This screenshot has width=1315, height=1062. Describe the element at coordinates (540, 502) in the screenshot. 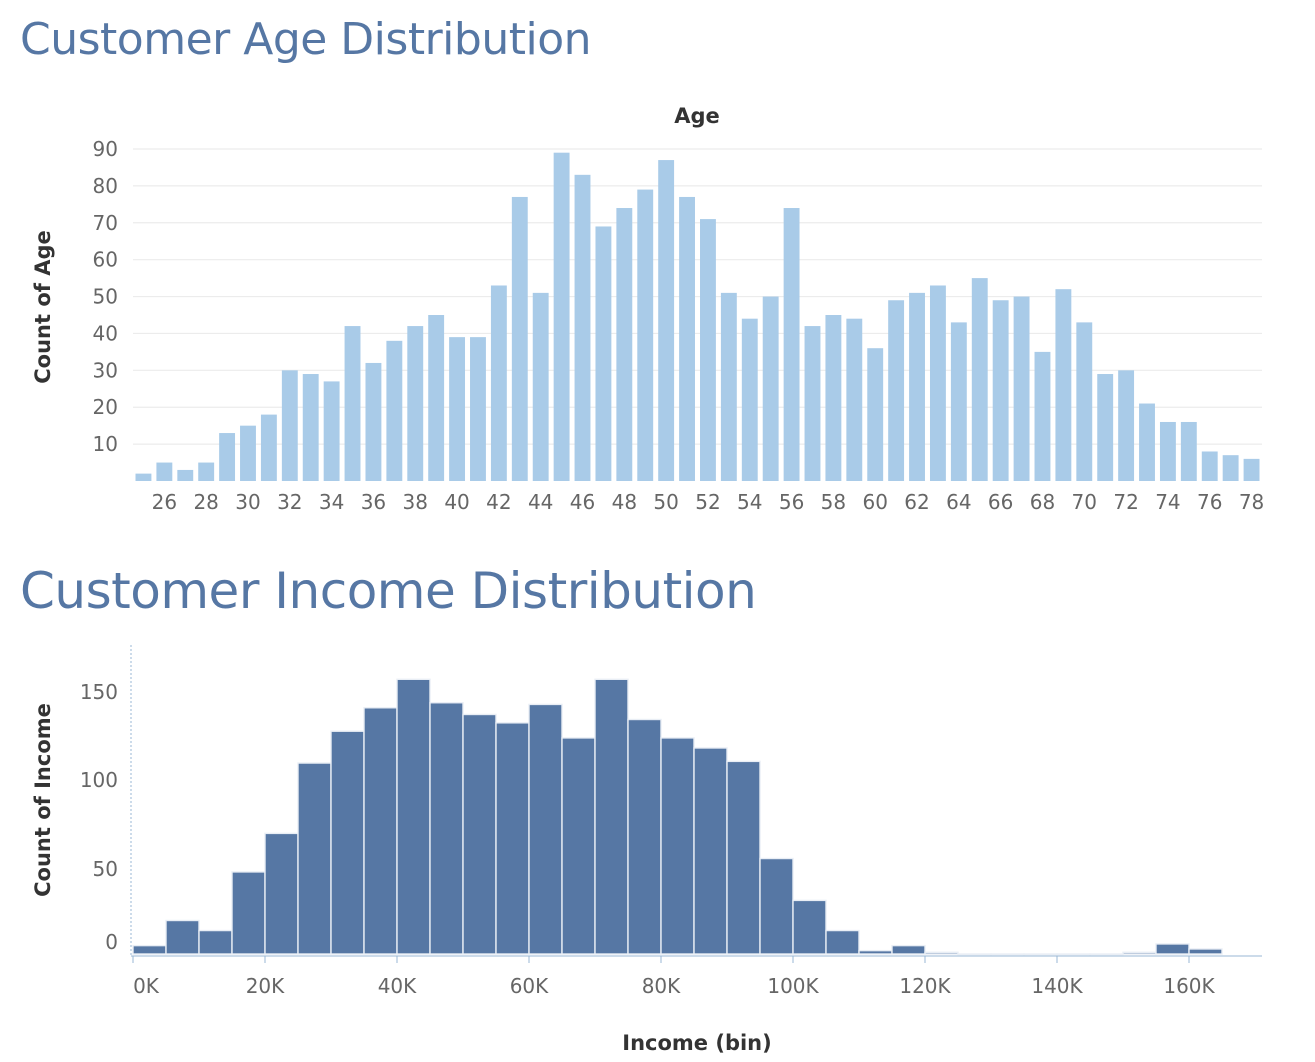

I see `age-x-tick-label: 44` at that location.